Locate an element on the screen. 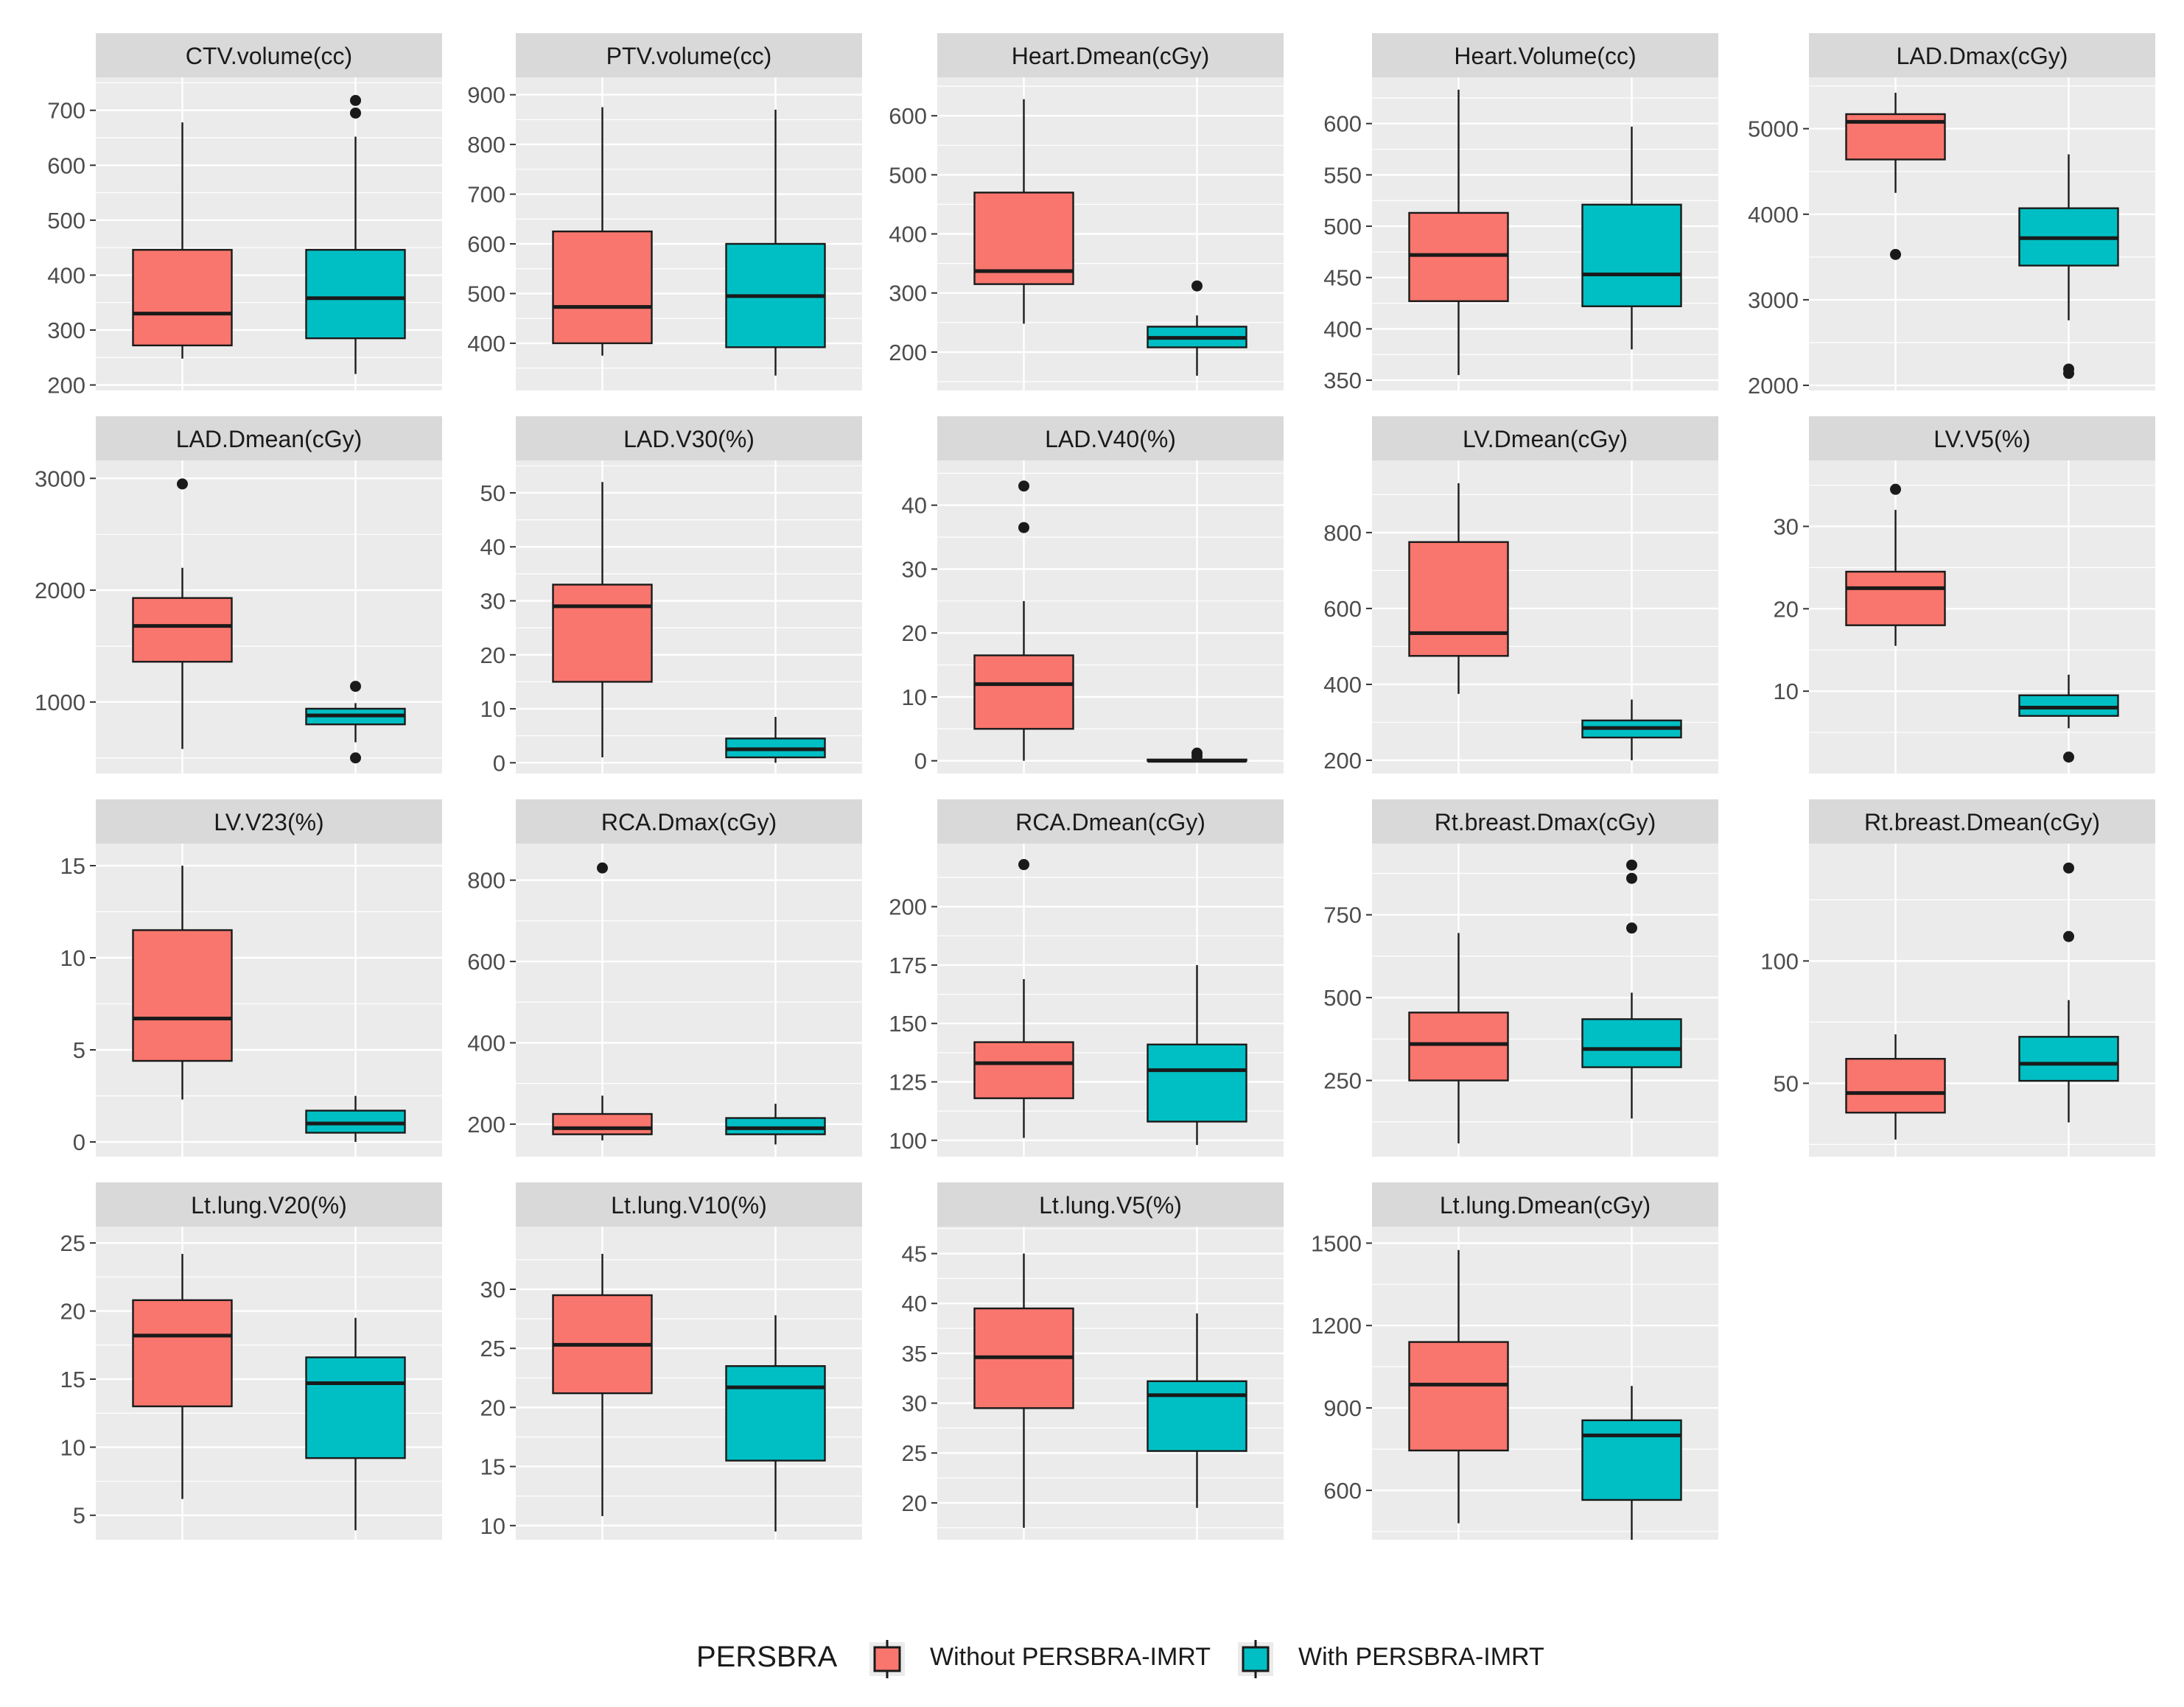 This screenshot has width=2184, height=1707. y-tick-label: 2000 is located at coordinates (60, 590).